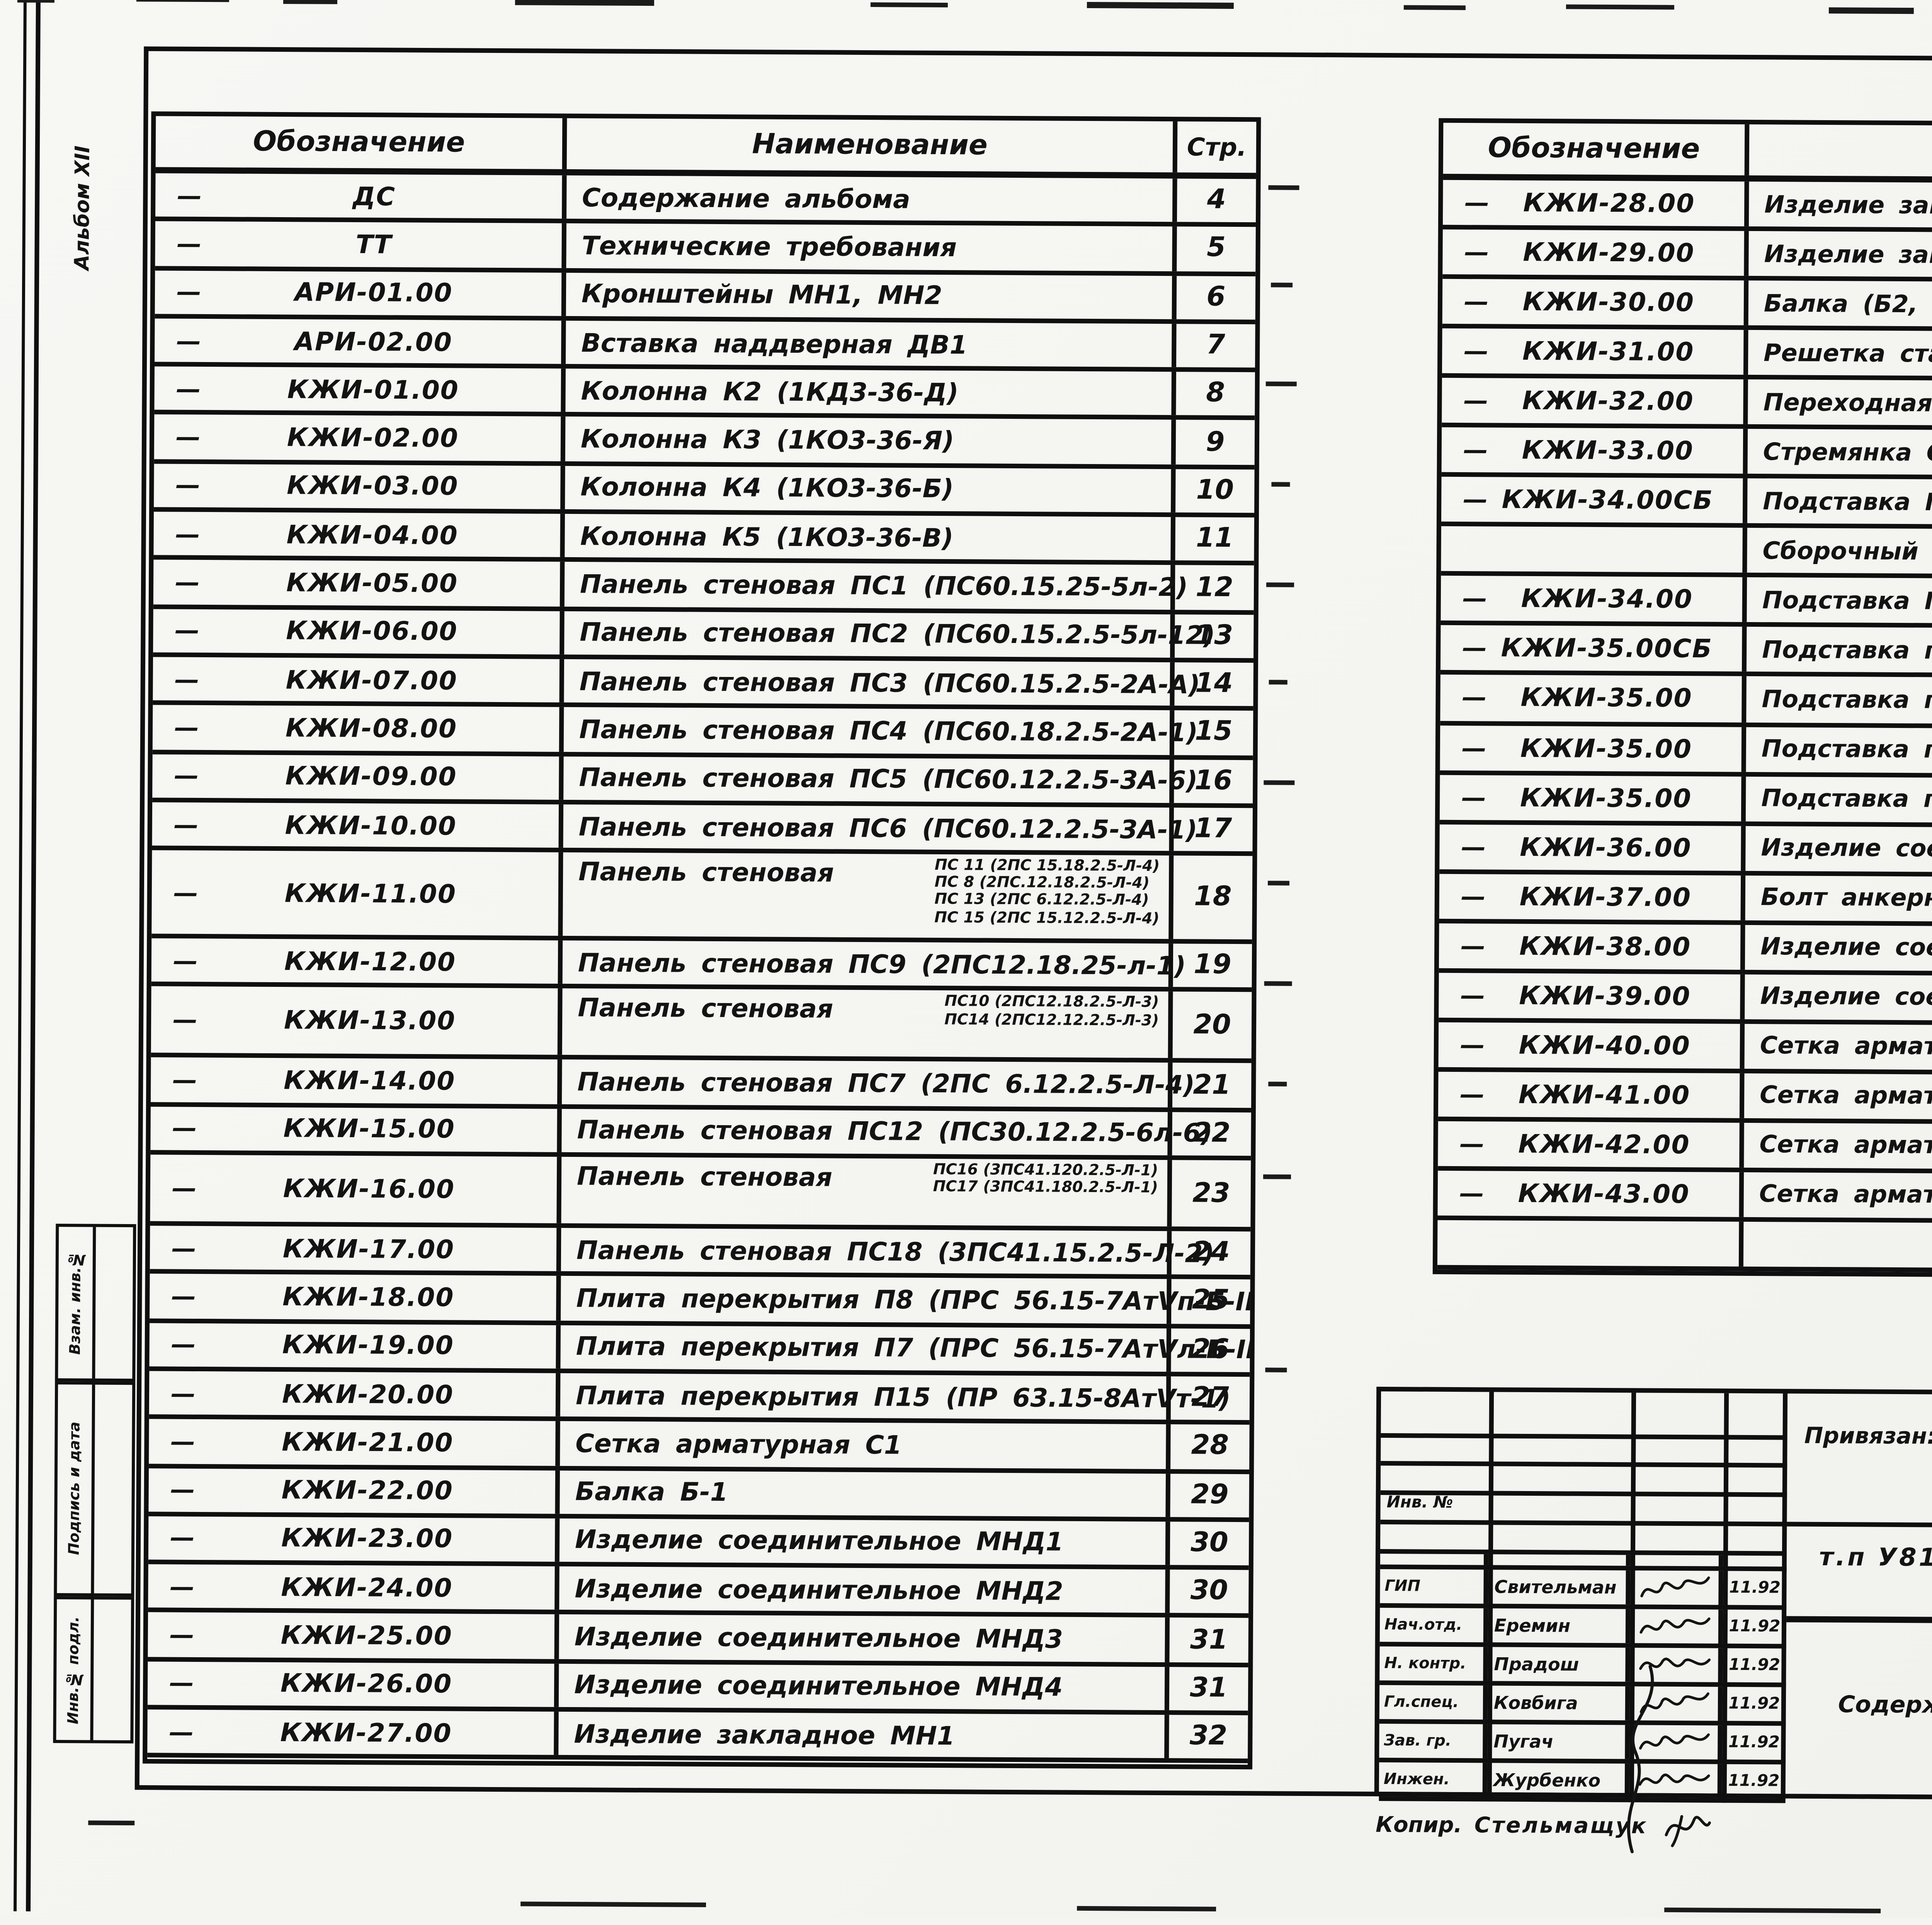  I want to click on page-cell: 5, so click(1217, 249).